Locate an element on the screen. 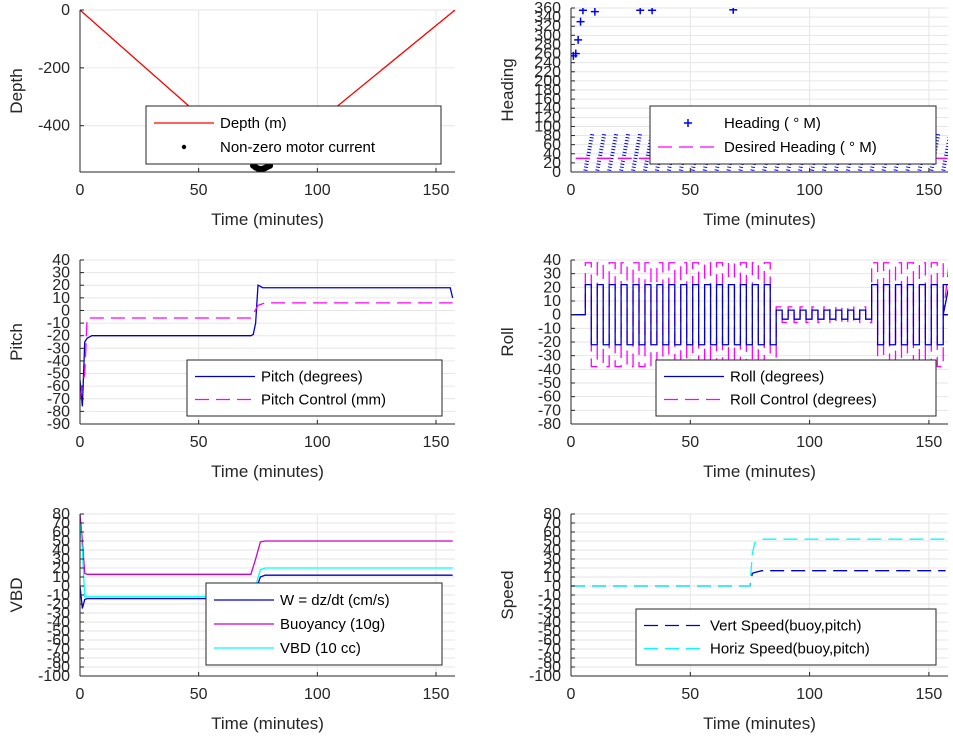 The image size is (953, 736). x-tick-label: 0 is located at coordinates (571, 694).